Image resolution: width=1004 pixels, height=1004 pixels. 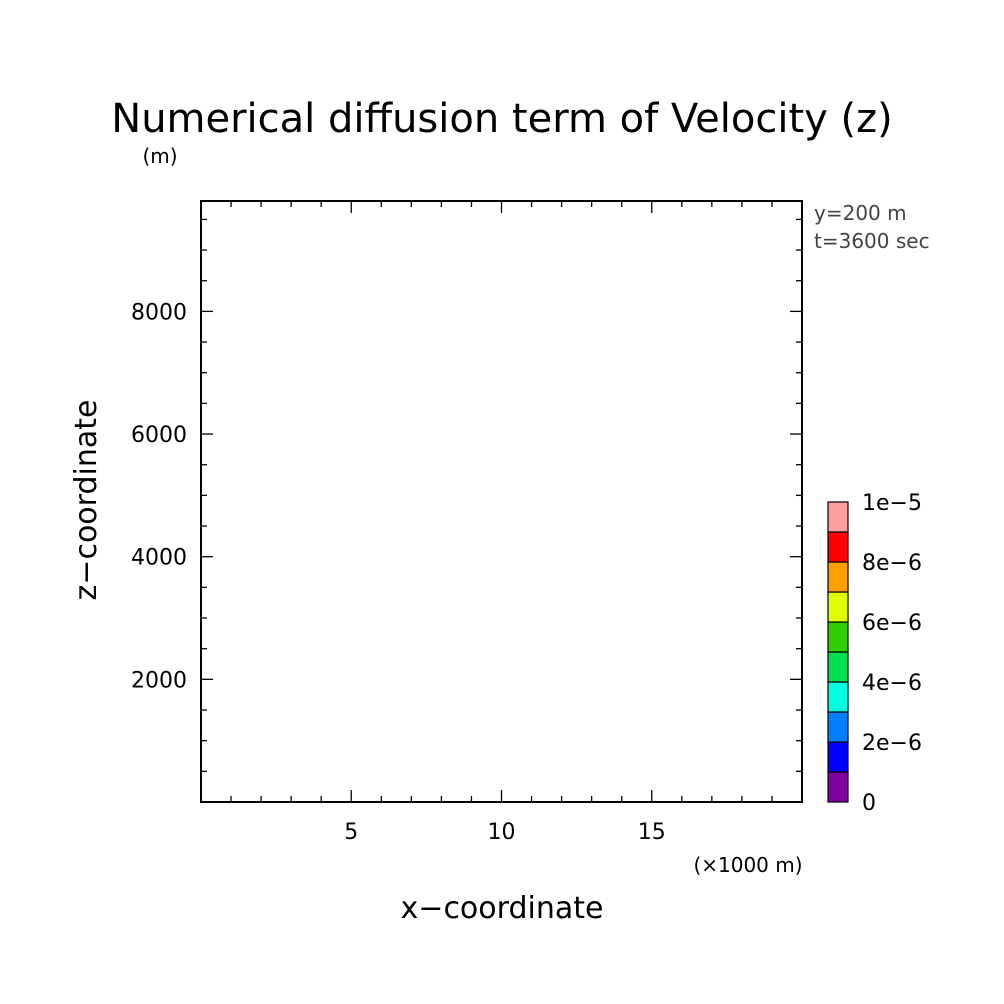 I want to click on y-tick-label: 4000, so click(x=159, y=558).